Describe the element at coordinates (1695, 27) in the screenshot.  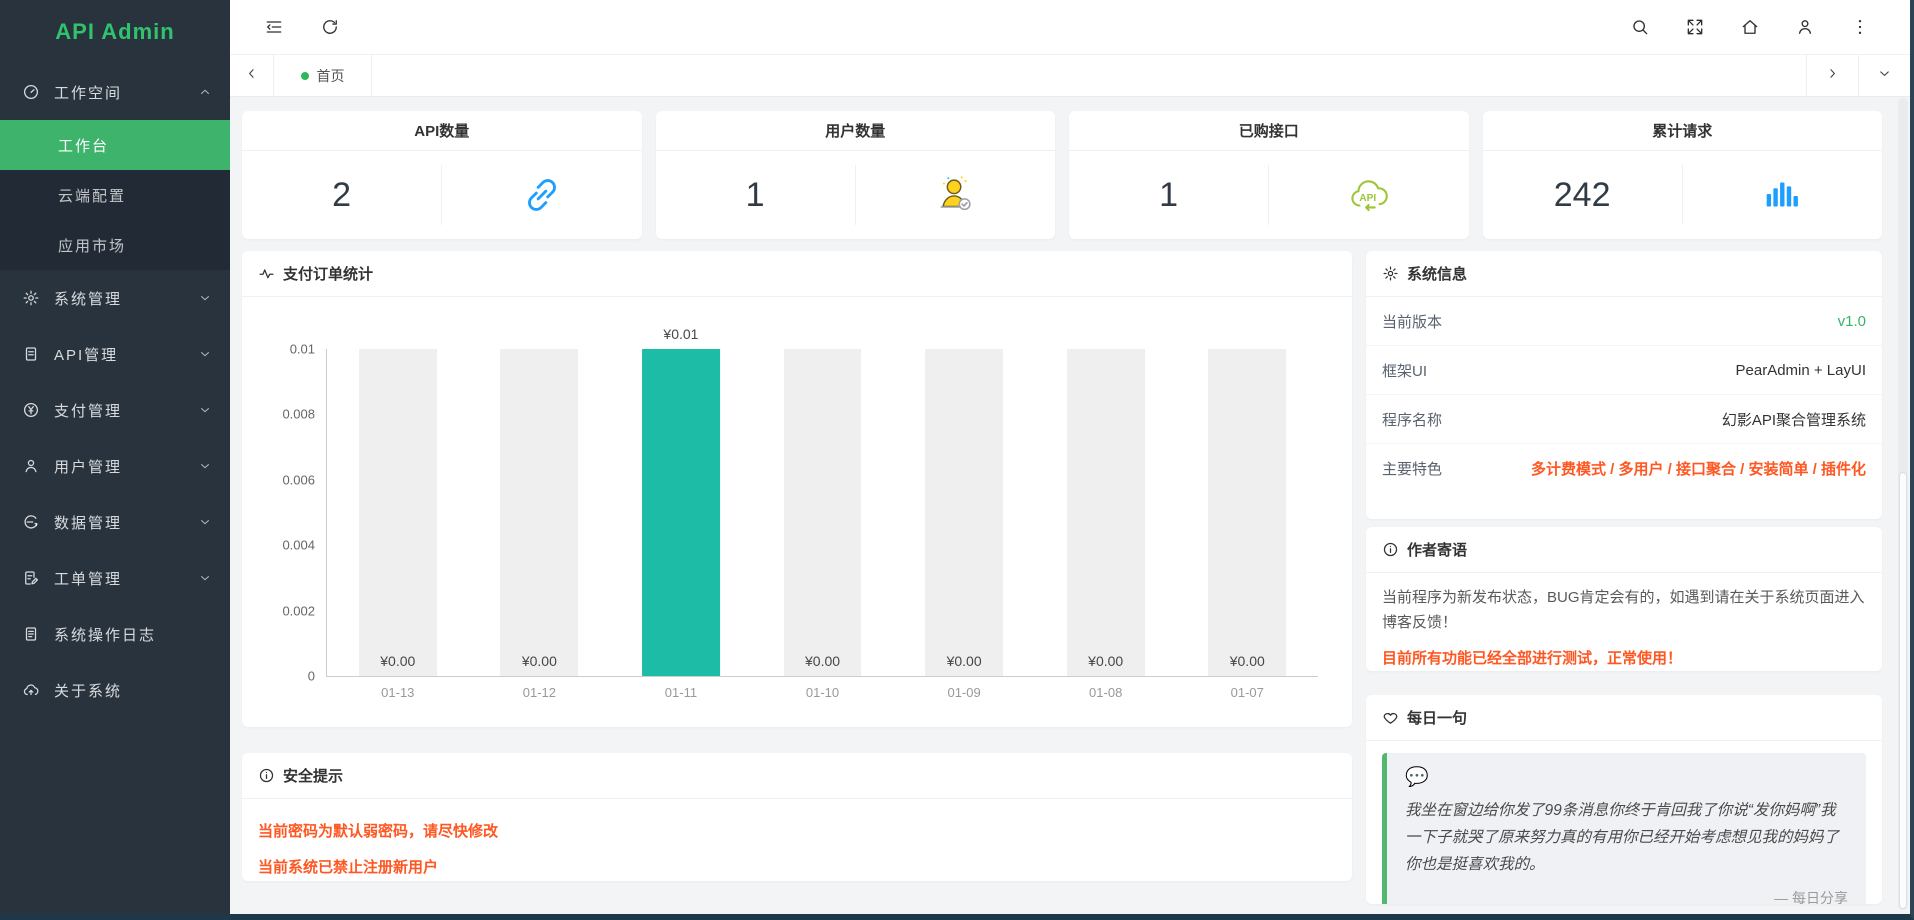
I see `fullscreen-icon` at that location.